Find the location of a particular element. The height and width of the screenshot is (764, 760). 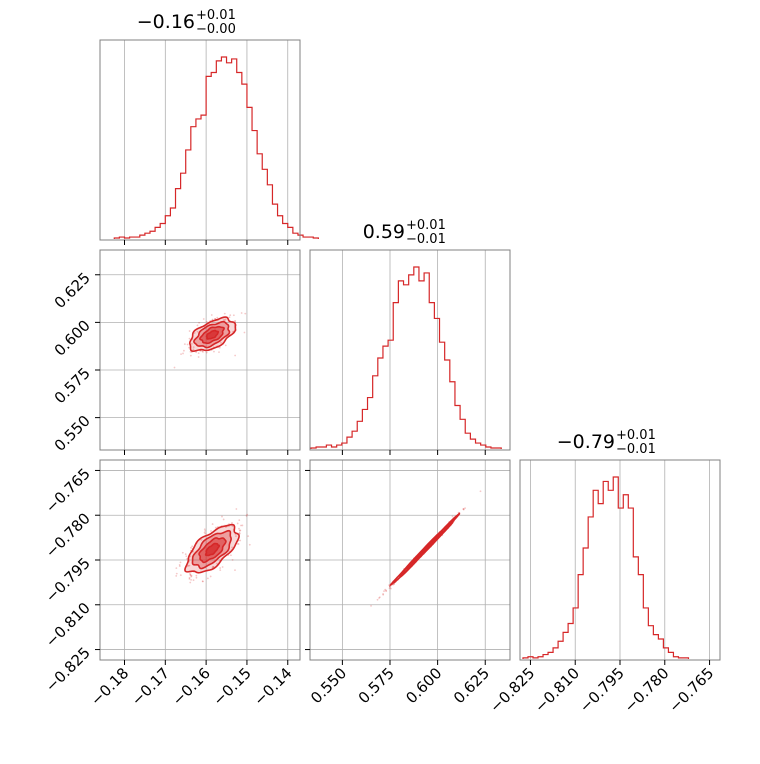

y-tick-label-2-4: −0.765 is located at coordinates (68, 491).